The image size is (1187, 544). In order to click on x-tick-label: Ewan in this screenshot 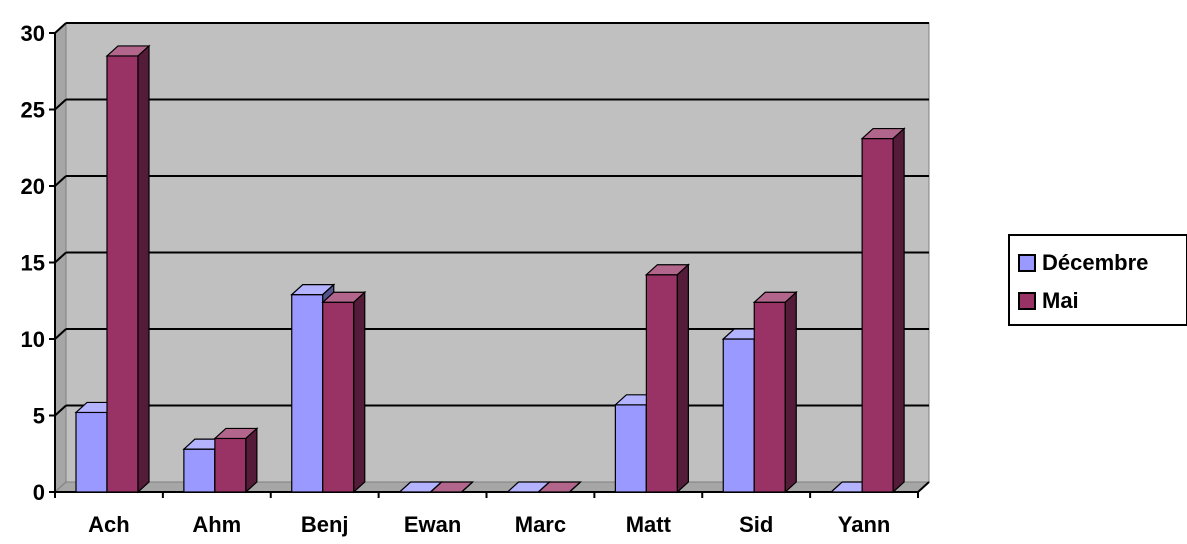, I will do `click(432, 524)`.